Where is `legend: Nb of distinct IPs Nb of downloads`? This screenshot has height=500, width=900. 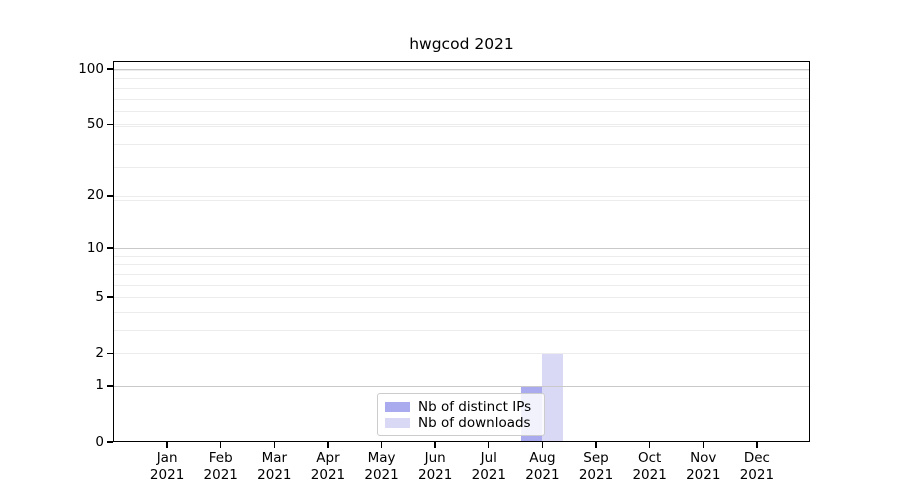
legend: Nb of distinct IPs Nb of downloads is located at coordinates (461, 414).